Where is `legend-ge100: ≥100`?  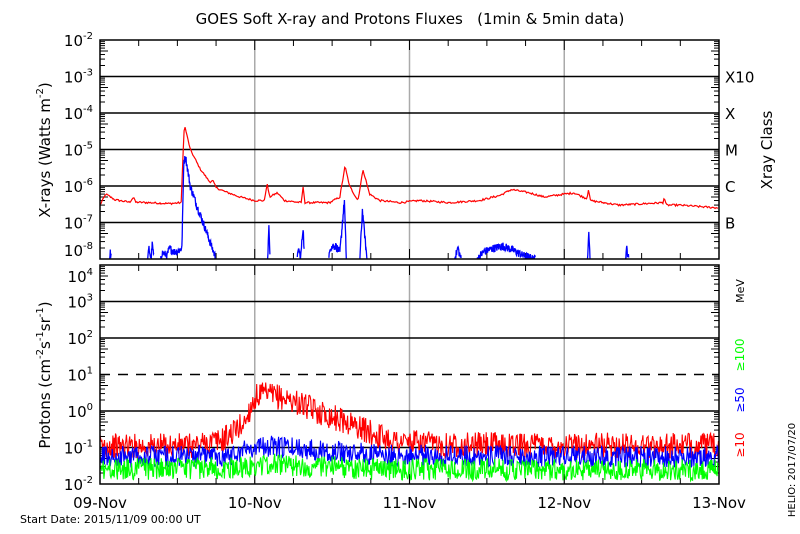 legend-ge100: ≥100 is located at coordinates (740, 355).